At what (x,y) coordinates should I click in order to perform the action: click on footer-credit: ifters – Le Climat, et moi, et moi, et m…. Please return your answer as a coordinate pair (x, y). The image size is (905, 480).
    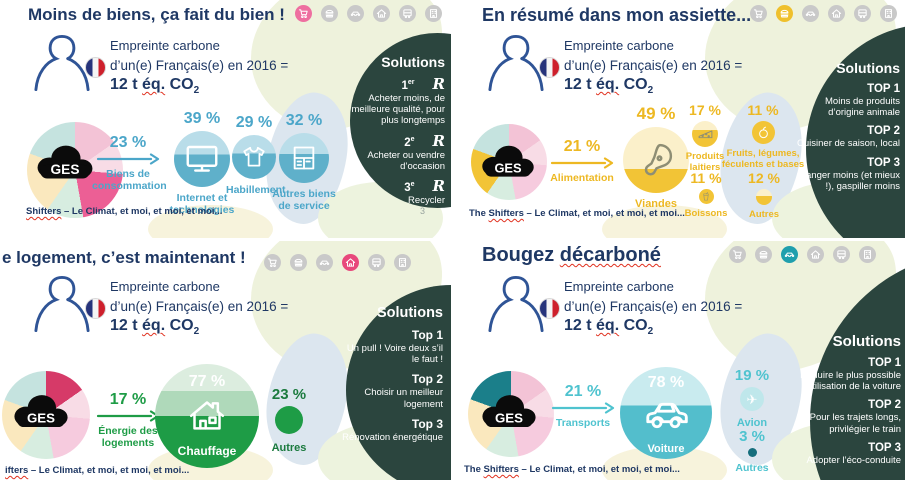
    Looking at the image, I should click on (97, 470).